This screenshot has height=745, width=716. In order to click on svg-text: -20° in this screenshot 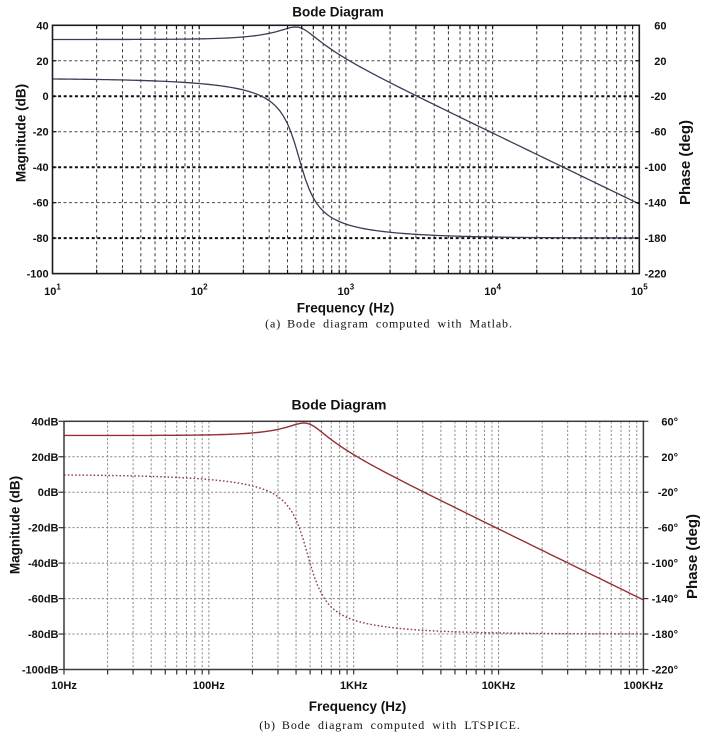, I will do `click(668, 493)`.